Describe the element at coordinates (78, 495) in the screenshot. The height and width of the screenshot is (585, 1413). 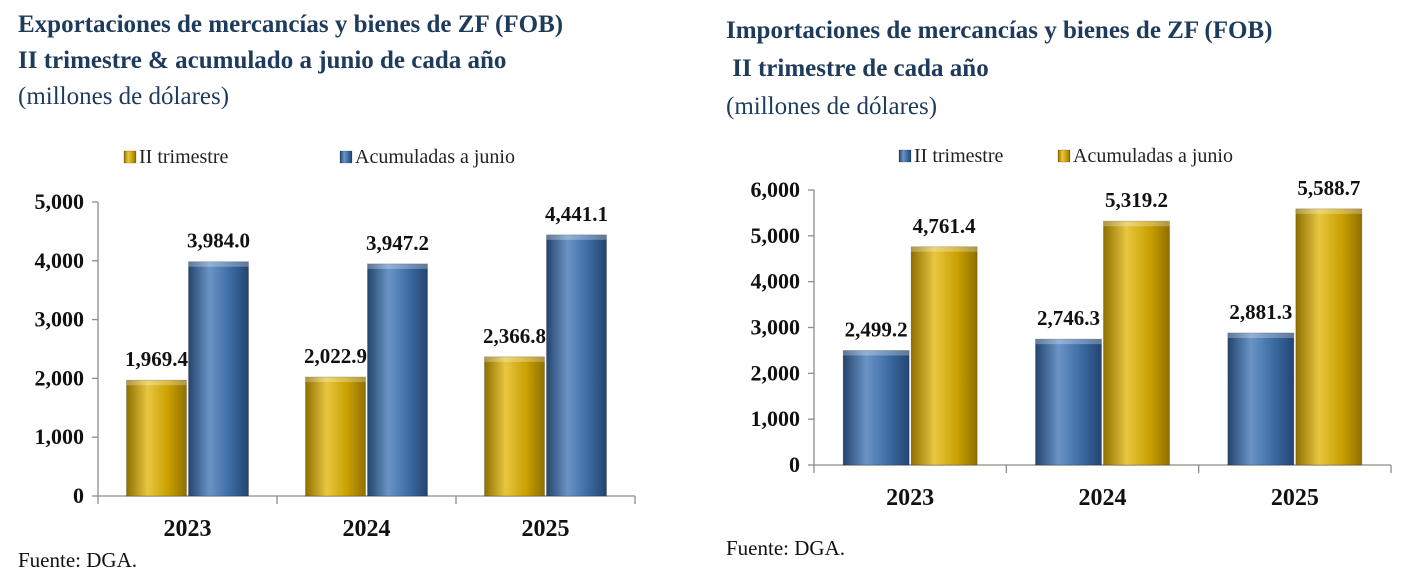
I see `exports-y-tick-label: 0` at that location.